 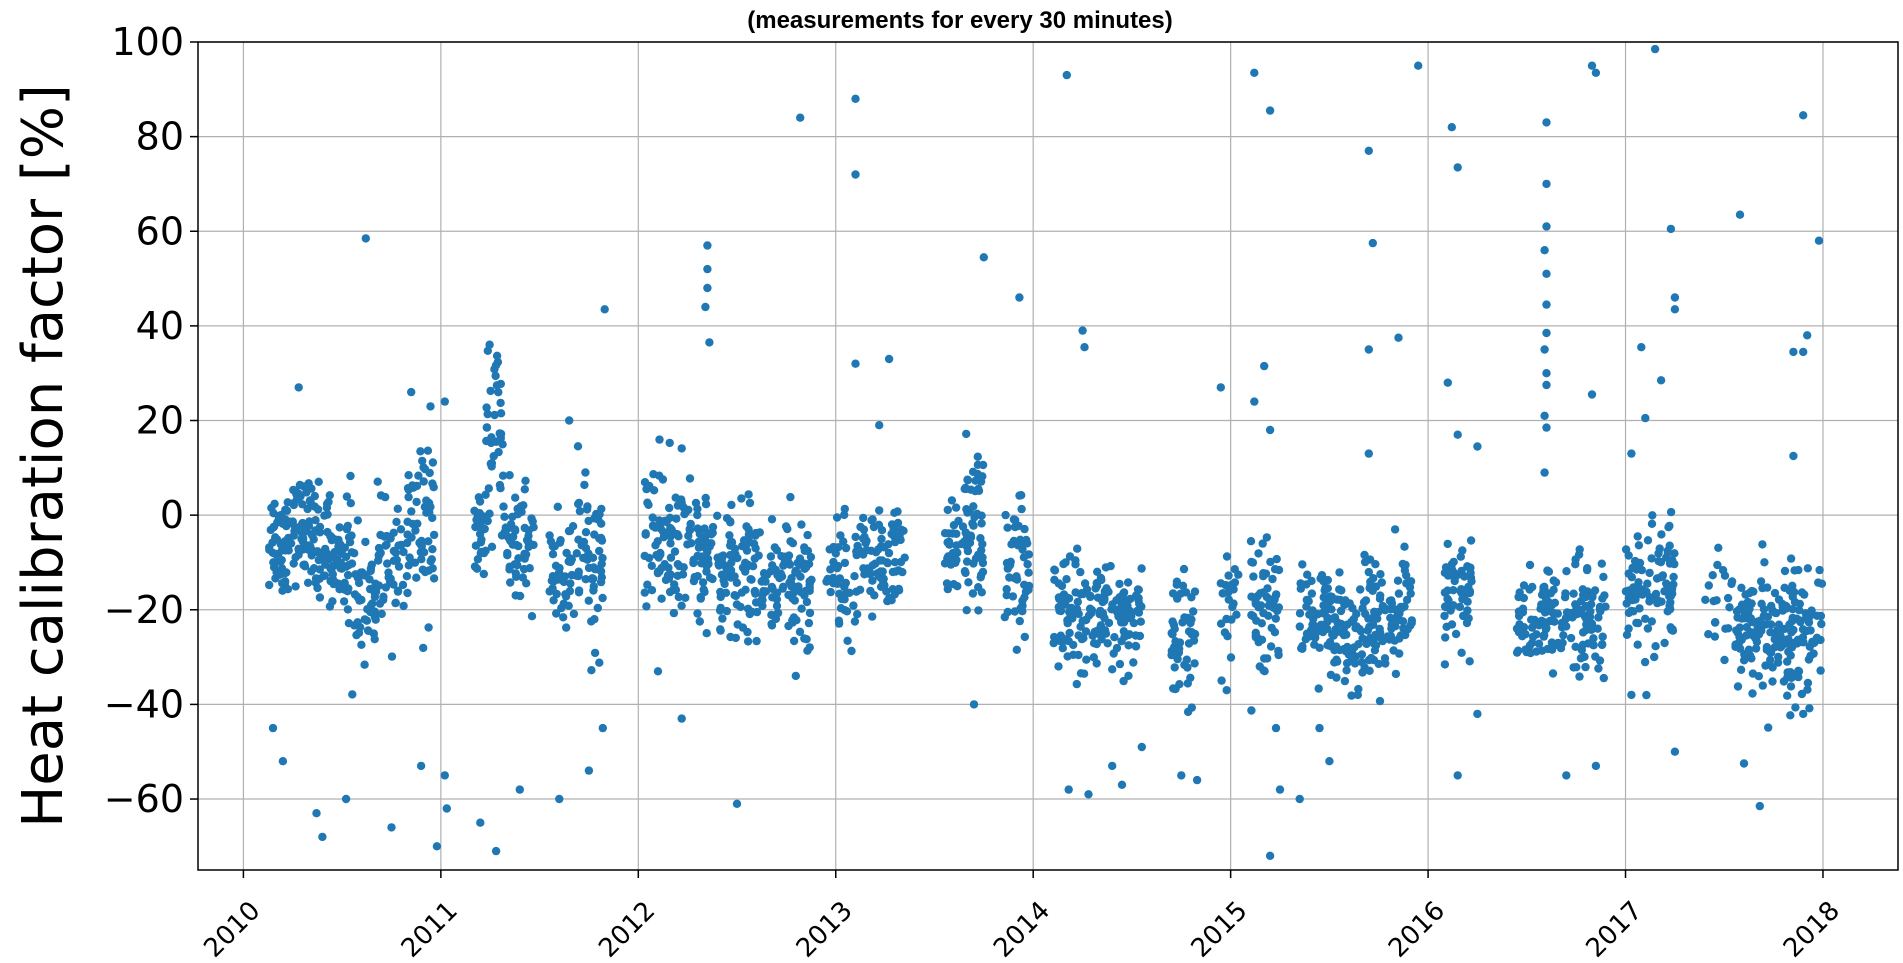 I want to click on y-axis-label: Heat calibration factor [%], so click(x=43, y=456).